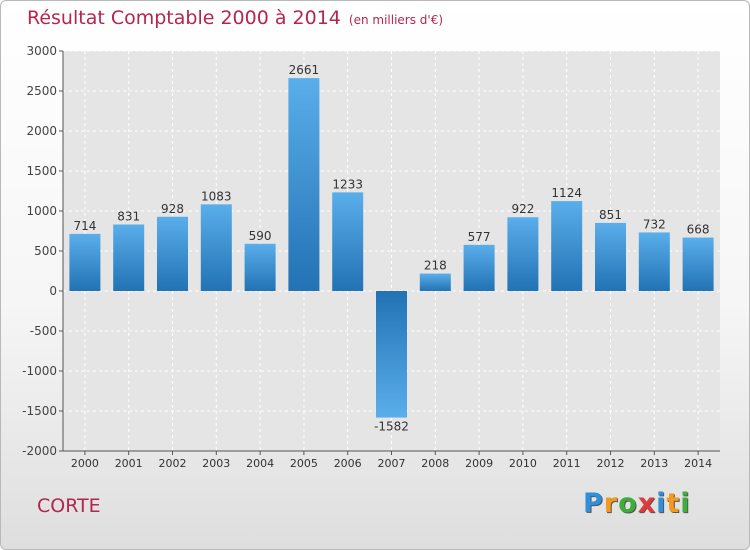  I want to click on logo-letter: o, so click(628, 503).